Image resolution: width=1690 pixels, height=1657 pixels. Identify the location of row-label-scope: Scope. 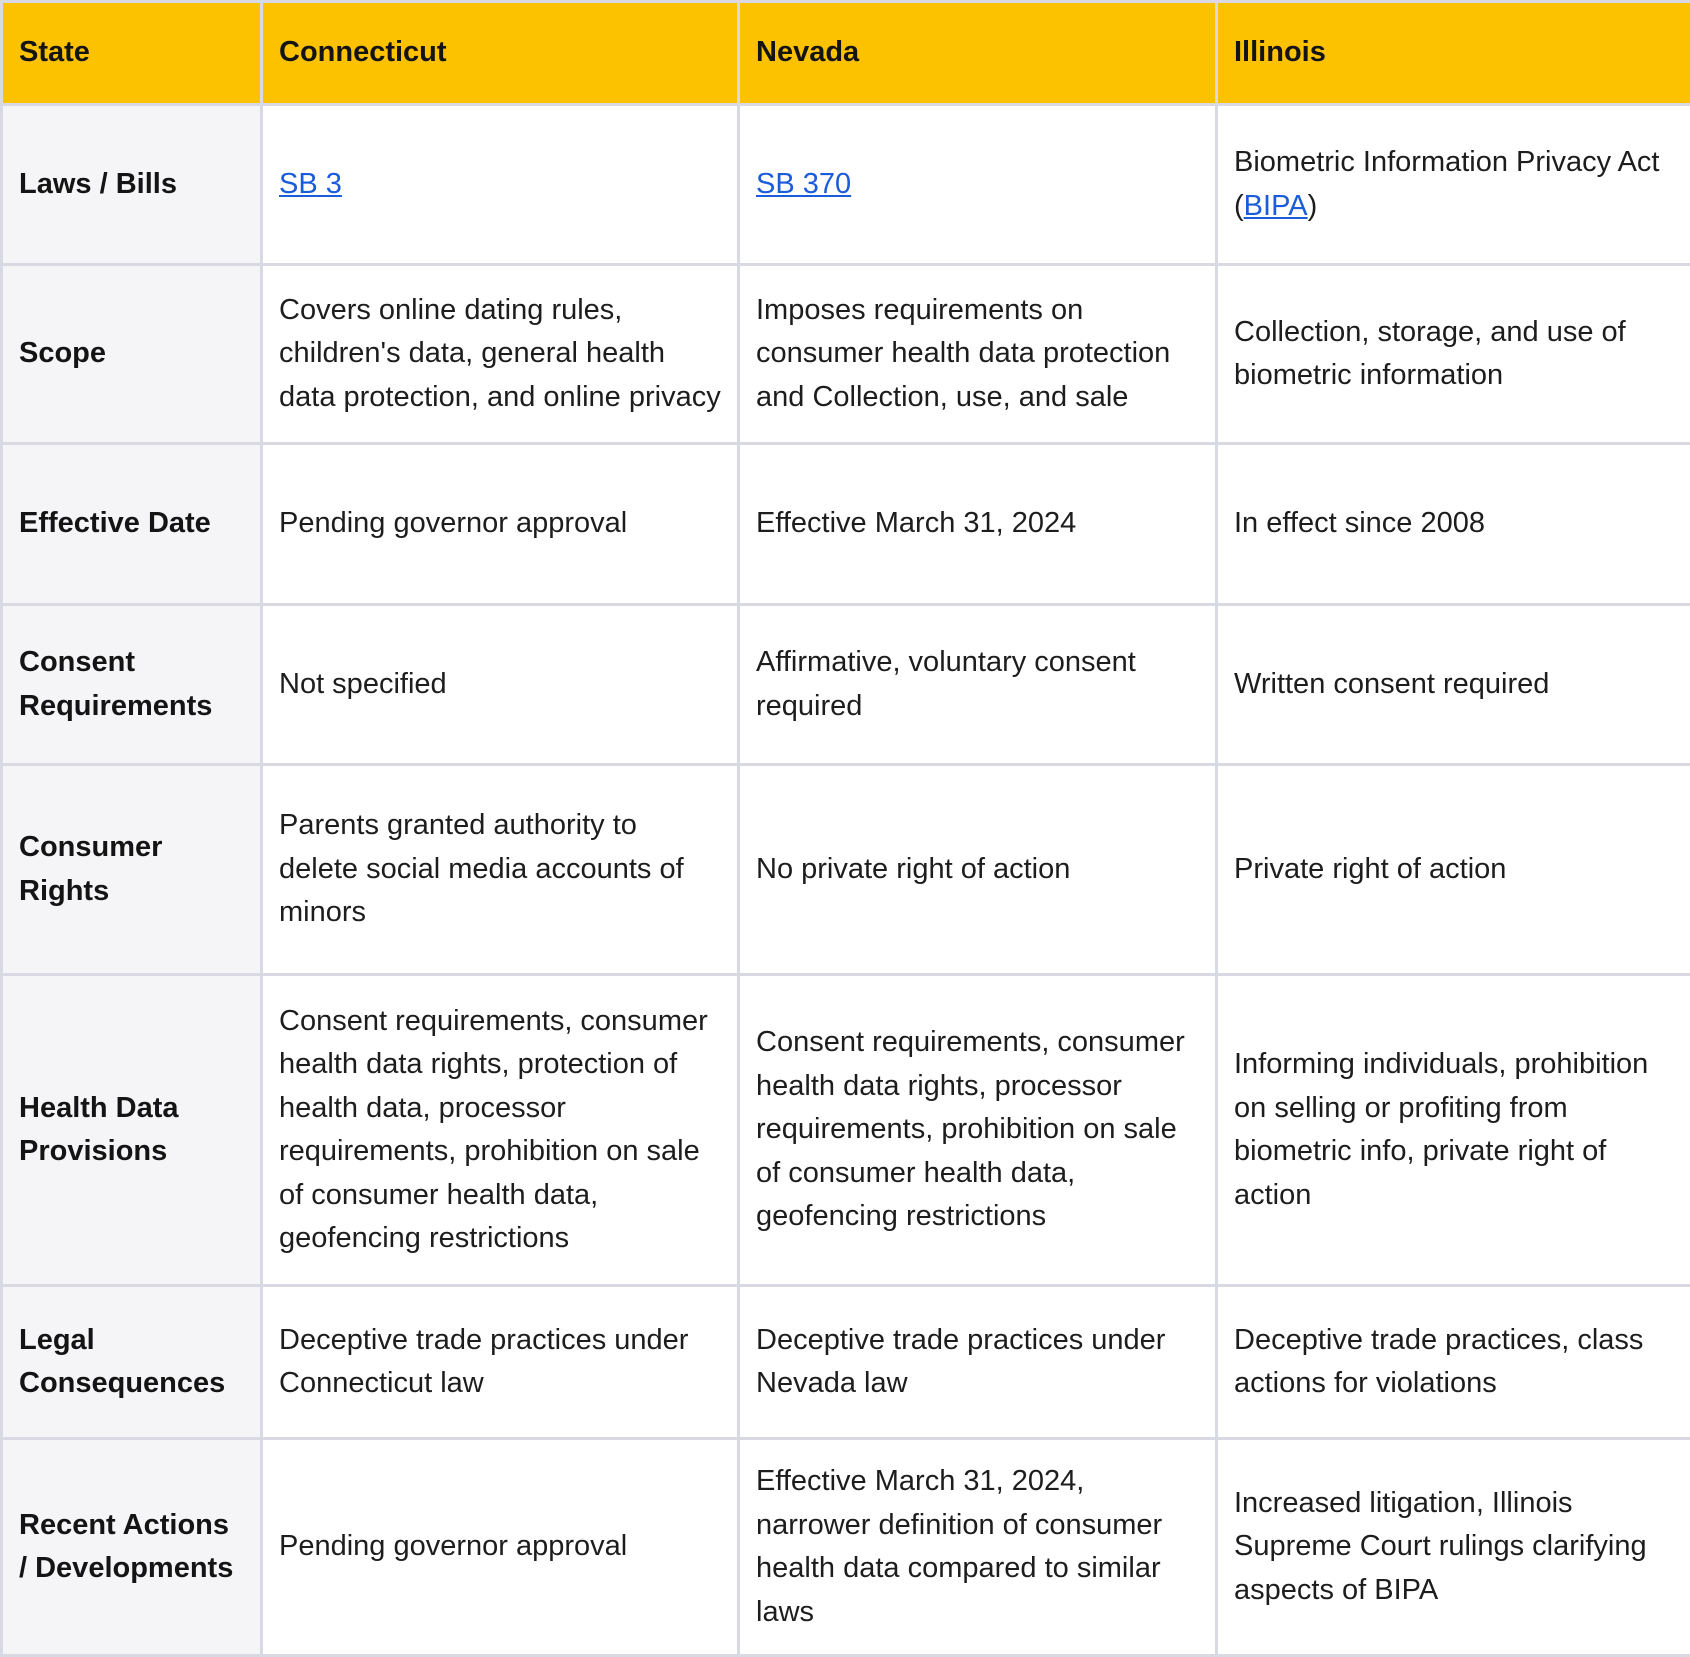
(132, 354).